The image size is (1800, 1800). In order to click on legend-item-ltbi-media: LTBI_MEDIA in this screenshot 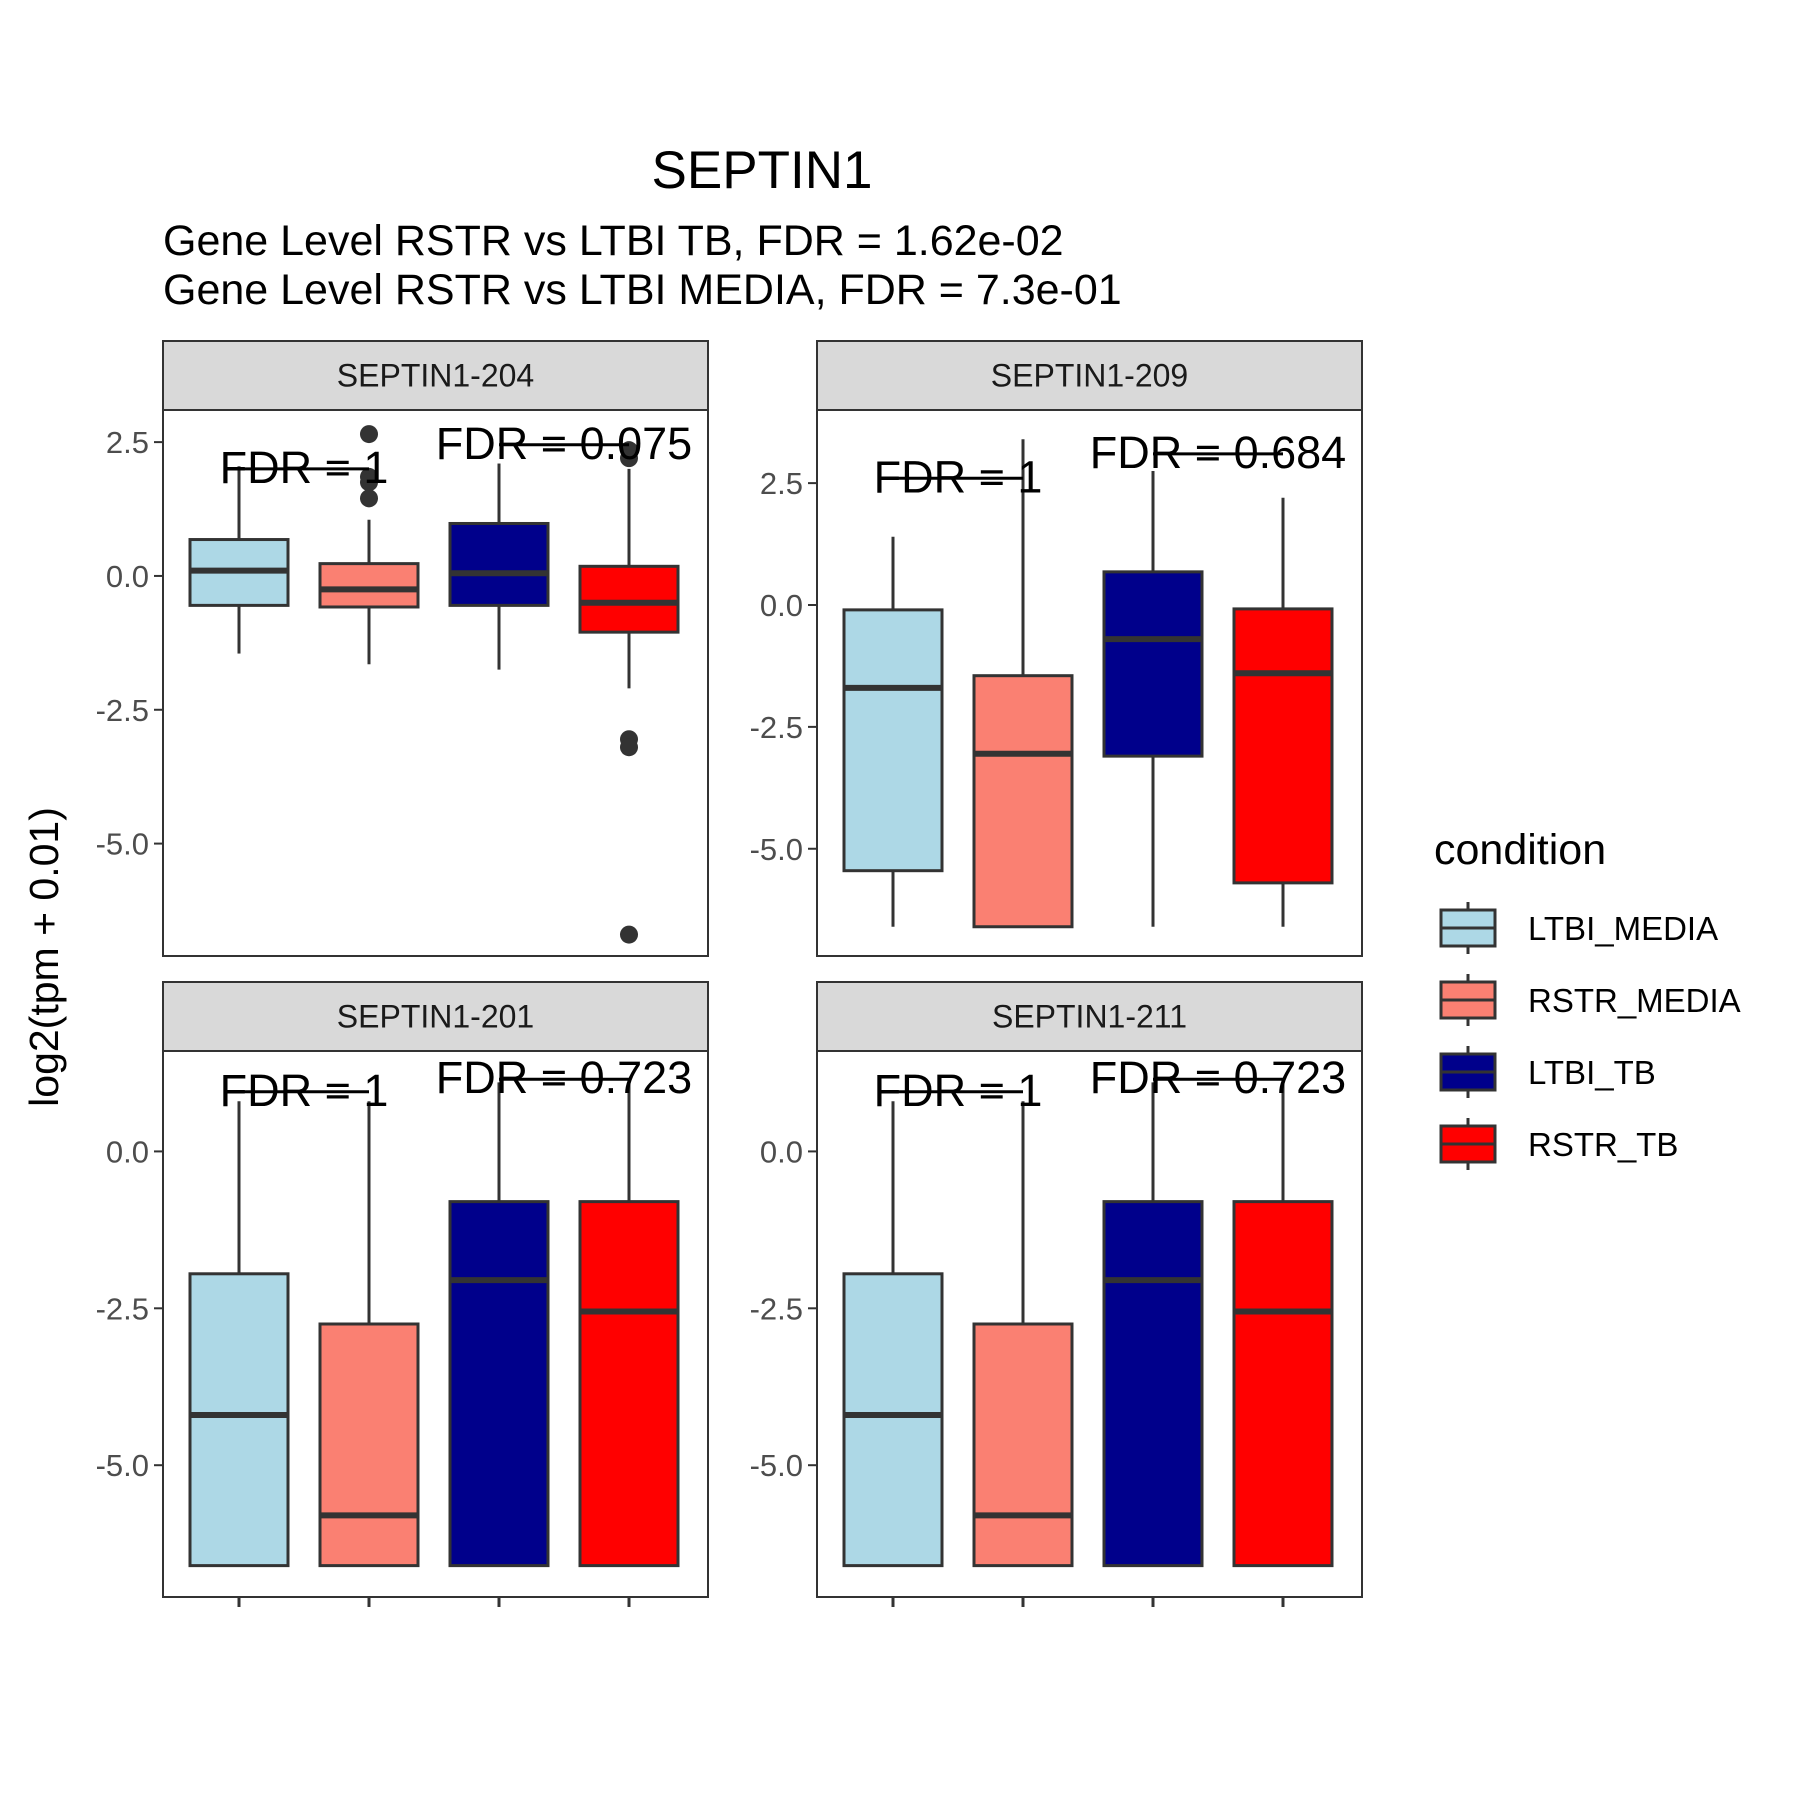, I will do `click(1578, 928)`.